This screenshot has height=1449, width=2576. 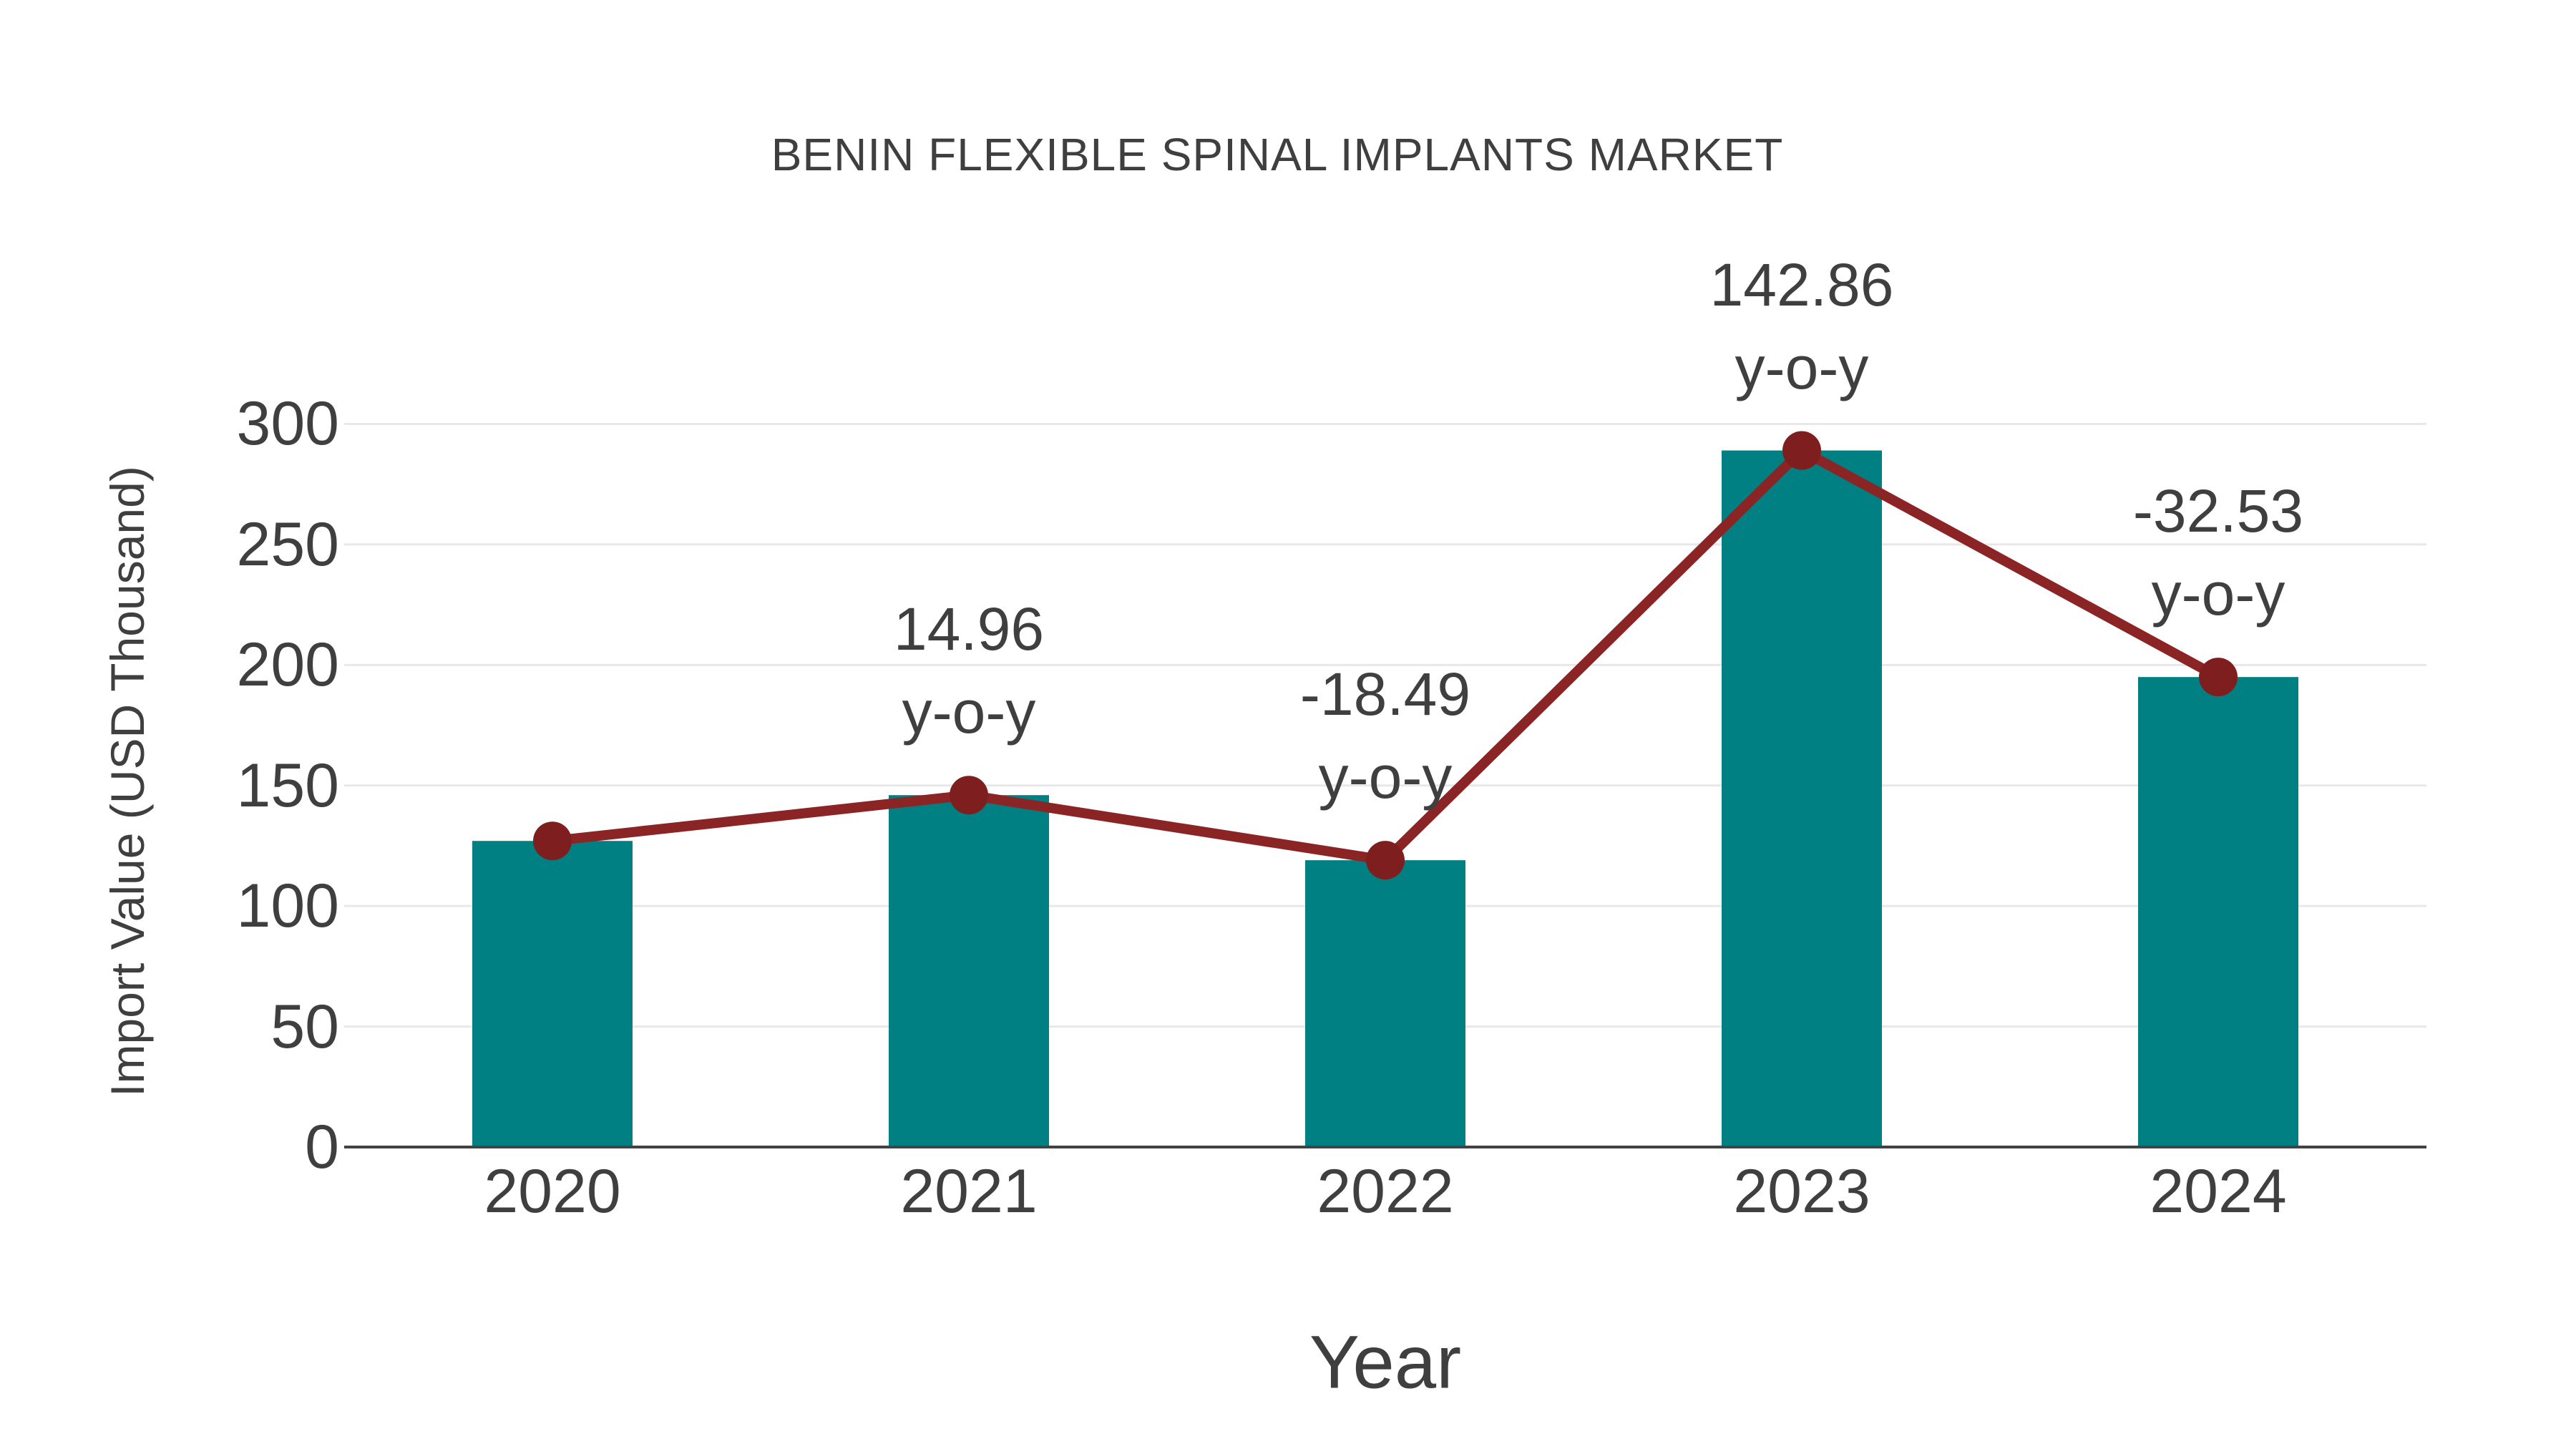 I want to click on annotation-2022-value: -18.49, so click(x=1385, y=694).